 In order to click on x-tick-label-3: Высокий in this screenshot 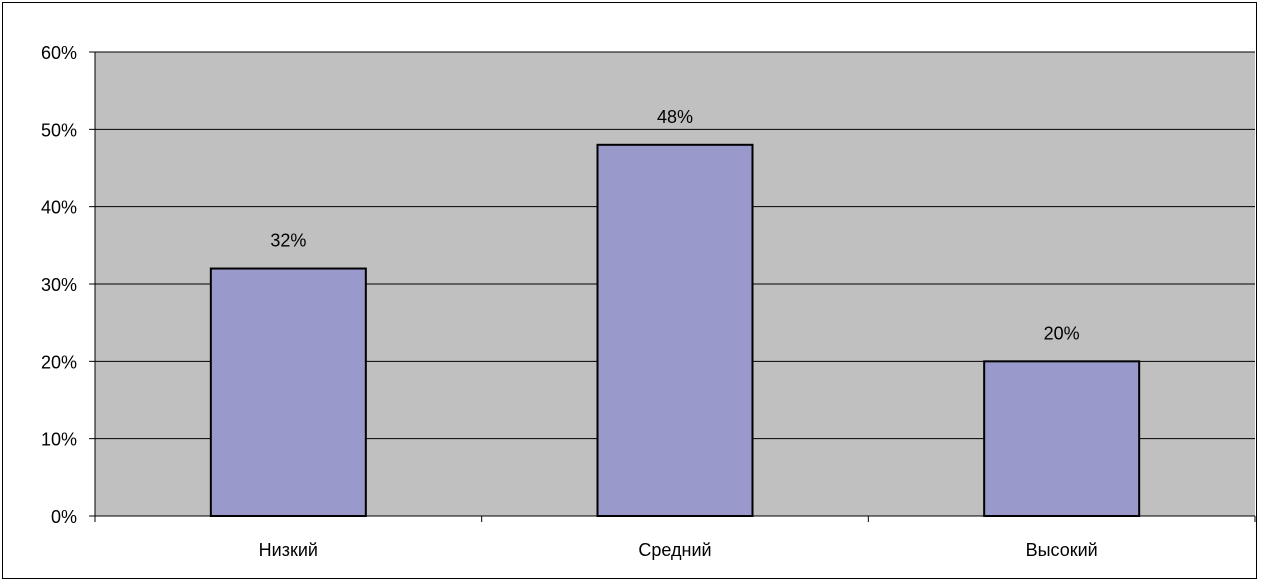, I will do `click(1062, 550)`.